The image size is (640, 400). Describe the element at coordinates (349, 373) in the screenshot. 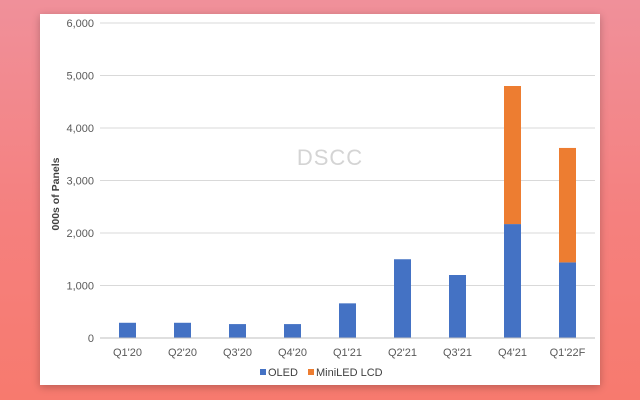

I see `legend-label: MiniLED LCD` at that location.